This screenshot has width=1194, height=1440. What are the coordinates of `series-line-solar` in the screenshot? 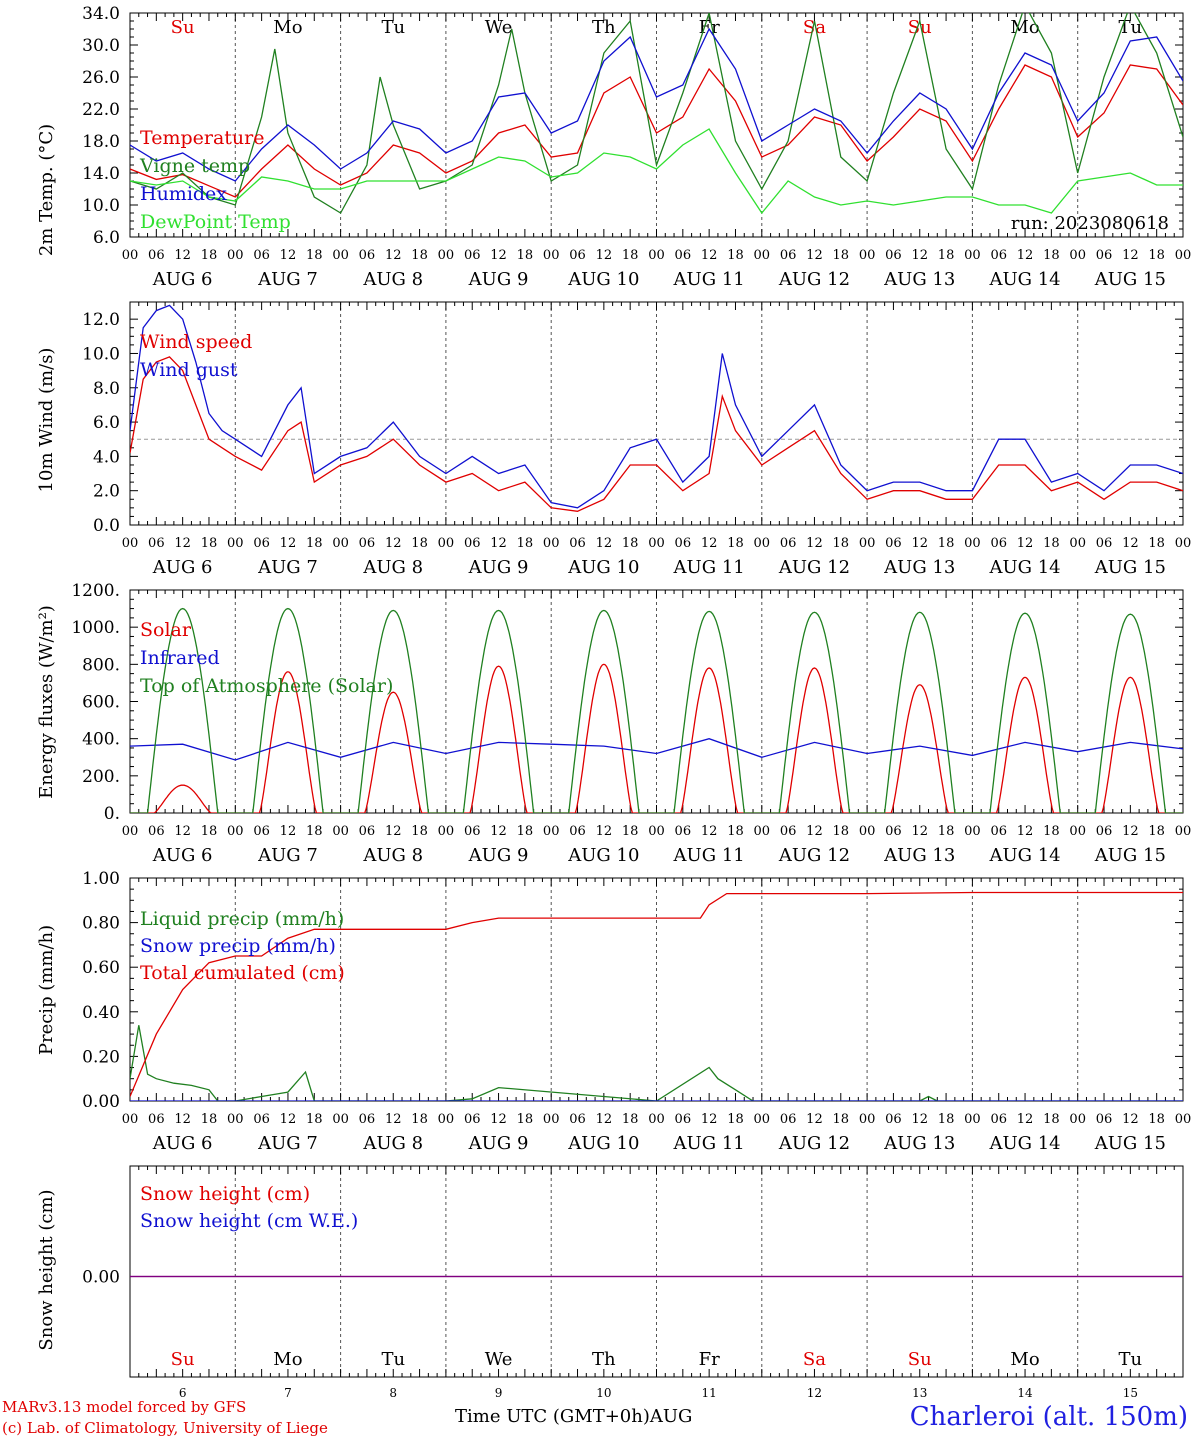 It's located at (656, 738).